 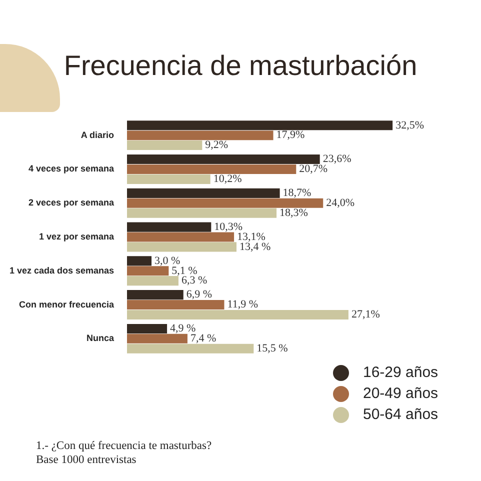 What do you see at coordinates (400, 372) in the screenshot?
I see `legend-label: 16-29 años` at bounding box center [400, 372].